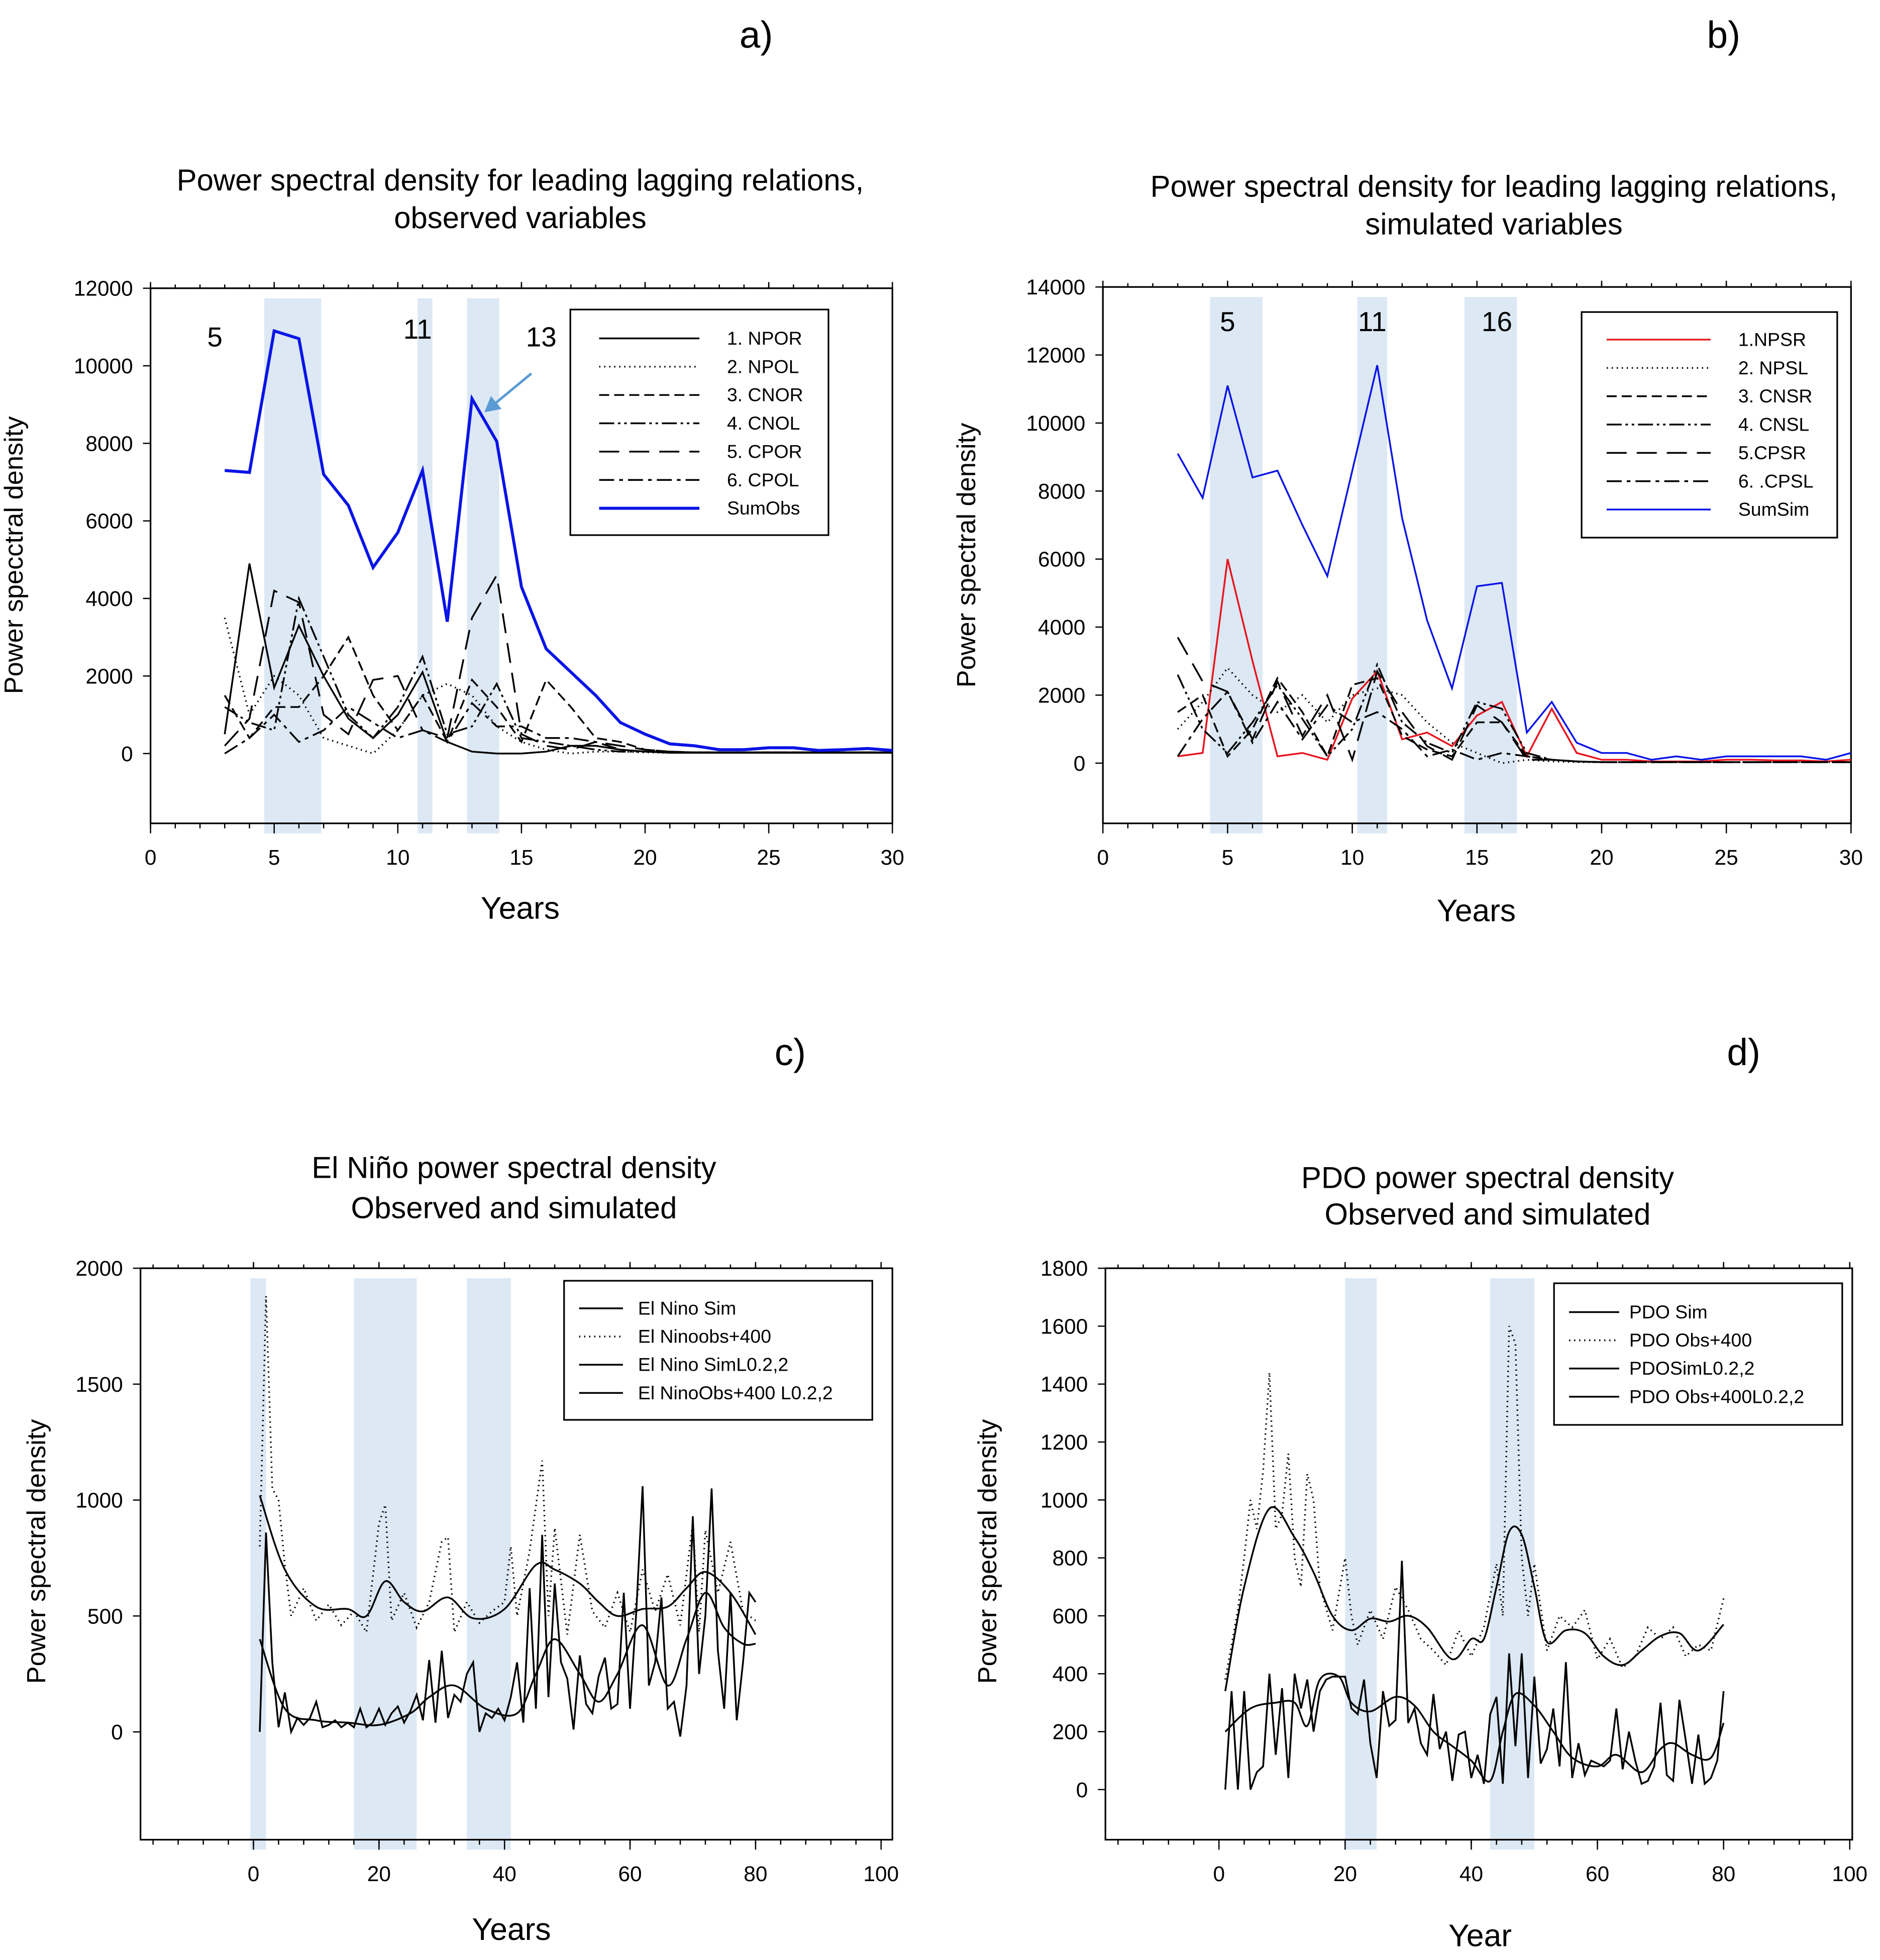  What do you see at coordinates (513, 1168) in the screenshot?
I see `chart-title-line1: El Niño power spectral density` at bounding box center [513, 1168].